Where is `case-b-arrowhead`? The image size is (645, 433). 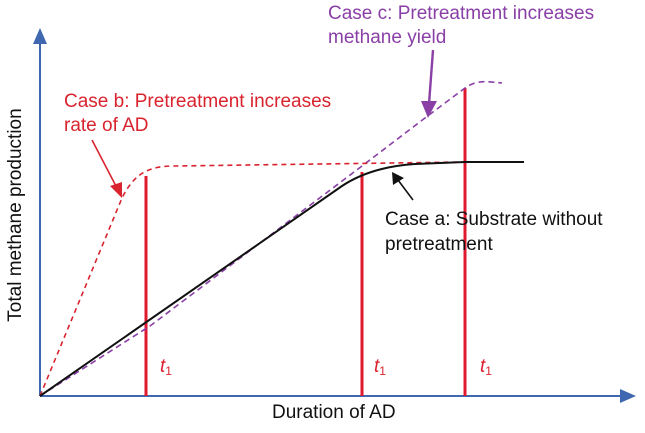
case-b-arrowhead is located at coordinates (116, 190).